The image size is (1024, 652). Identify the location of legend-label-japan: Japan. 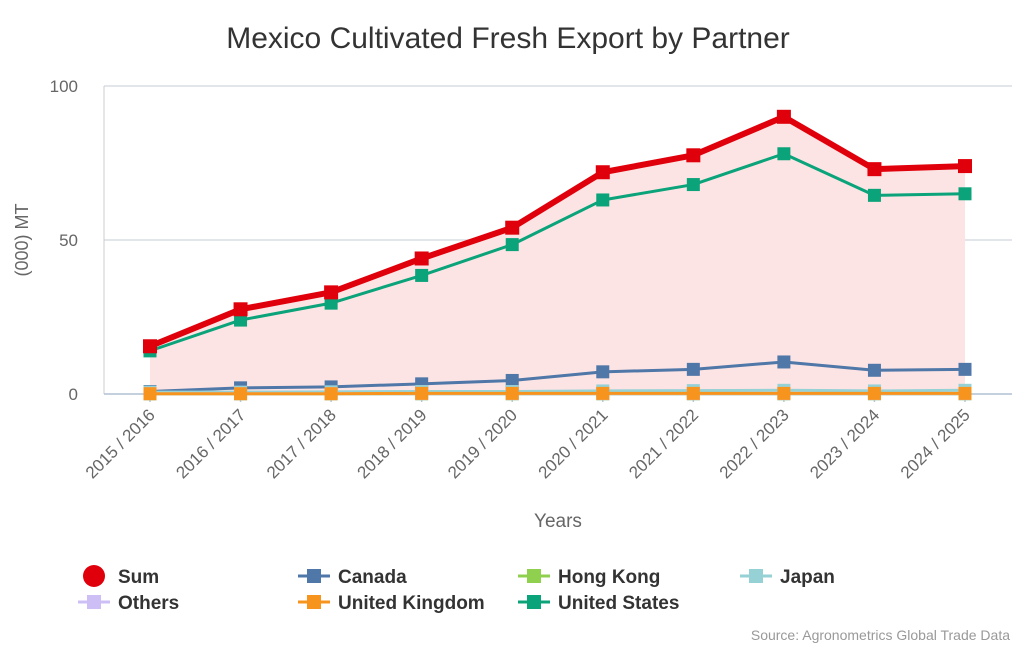
(807, 577).